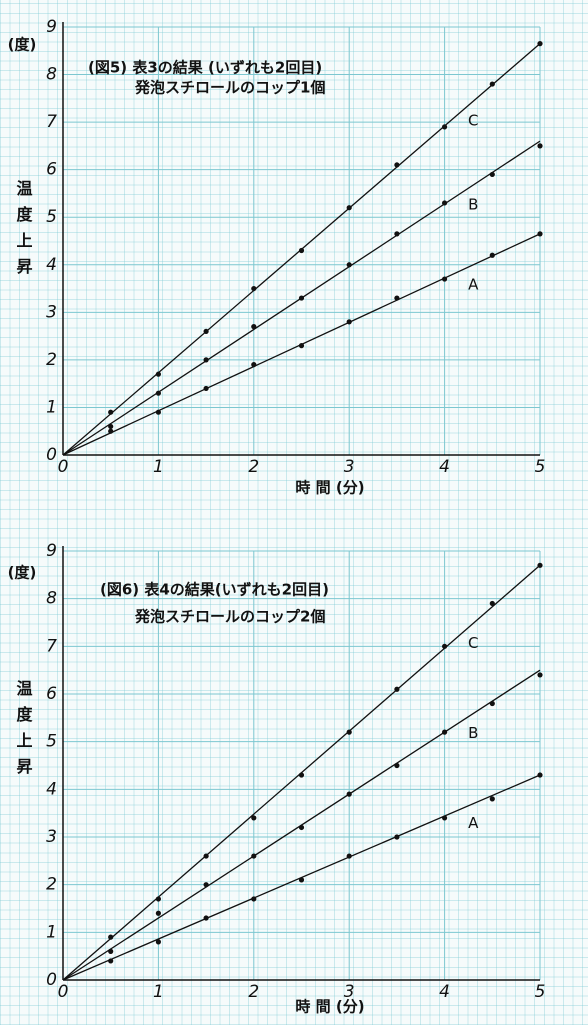 This screenshot has height=1025, width=588. Describe the element at coordinates (214, 590) in the screenshot. I see `chart-title: (図6) 表4の結果(いずれも2回目)` at that location.